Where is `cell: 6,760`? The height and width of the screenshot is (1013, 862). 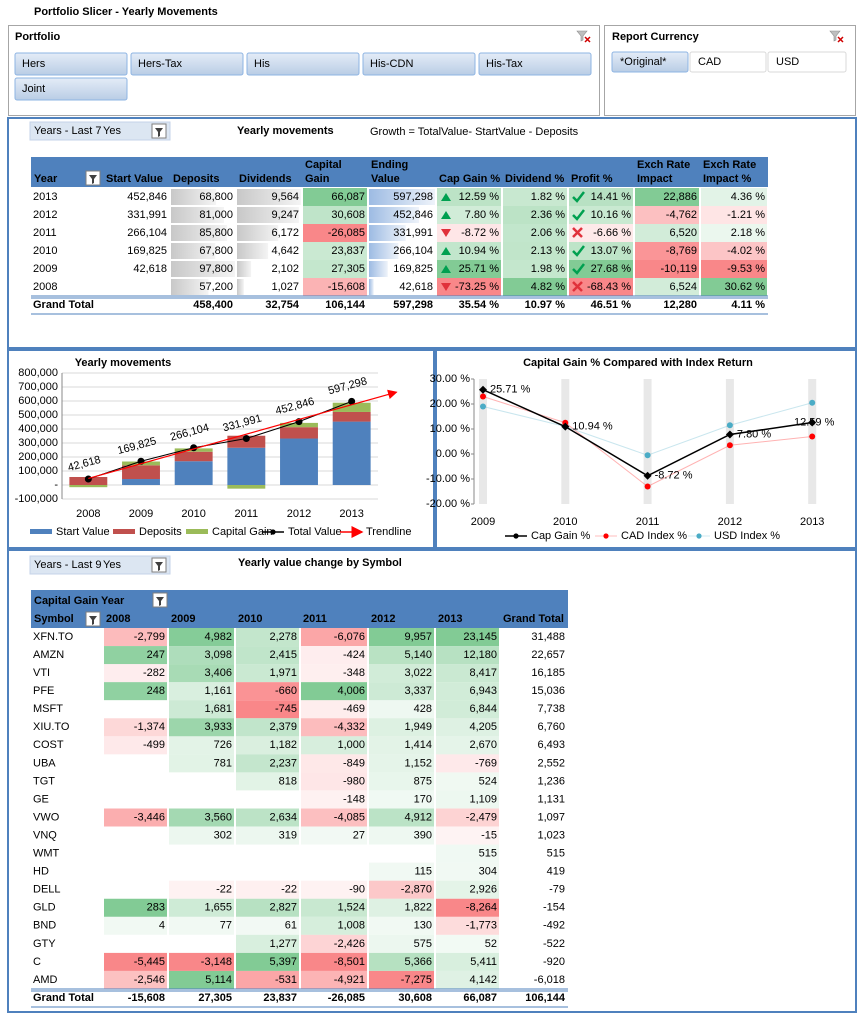
cell: 6,760 is located at coordinates (551, 727).